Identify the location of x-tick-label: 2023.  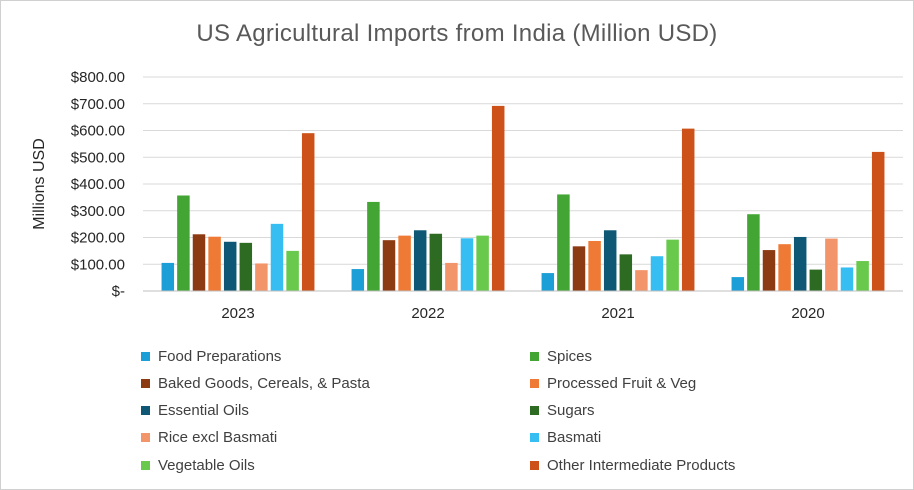
(237, 313).